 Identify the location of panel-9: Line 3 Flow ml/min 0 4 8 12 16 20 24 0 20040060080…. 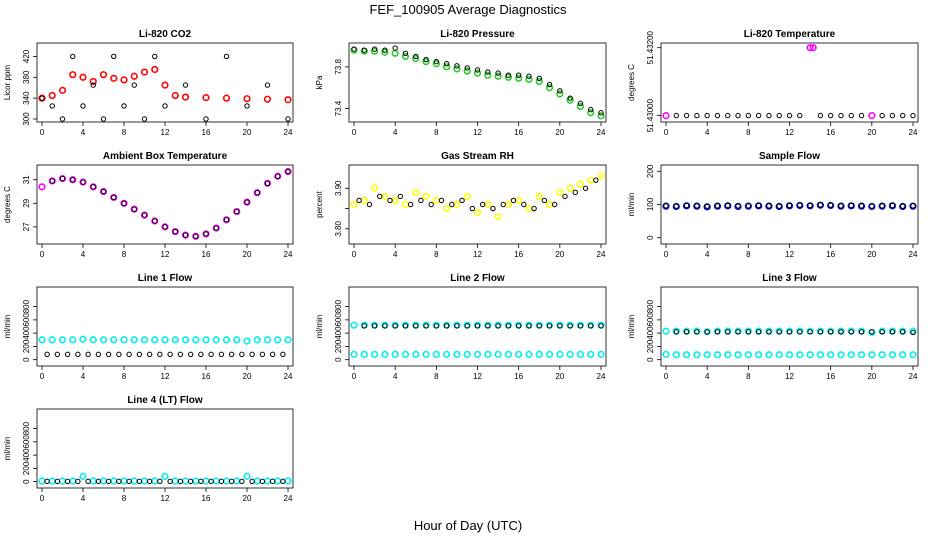
(773, 327).